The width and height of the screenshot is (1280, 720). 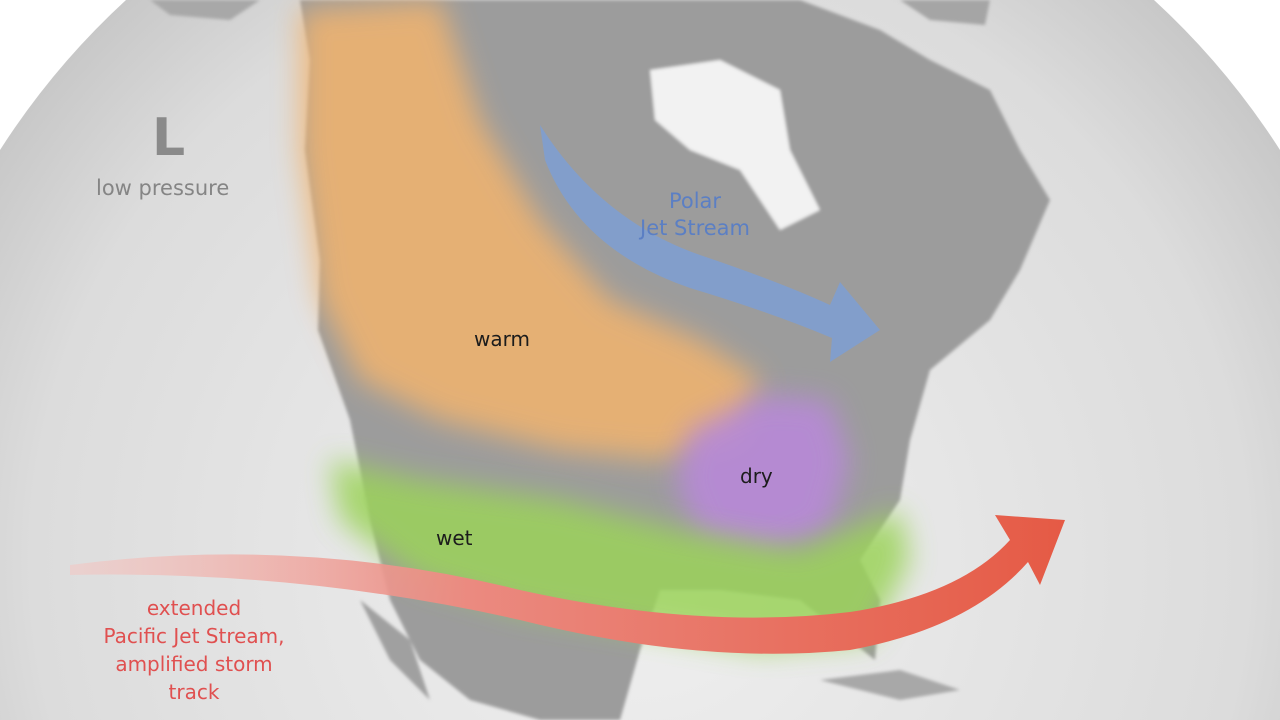 What do you see at coordinates (502, 339) in the screenshot?
I see `warm-label: warm` at bounding box center [502, 339].